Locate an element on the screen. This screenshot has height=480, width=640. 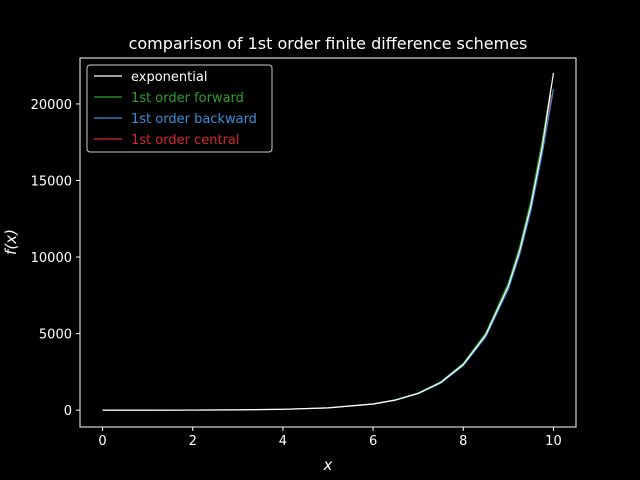
y-tick-label: 20000 is located at coordinates (51, 105).